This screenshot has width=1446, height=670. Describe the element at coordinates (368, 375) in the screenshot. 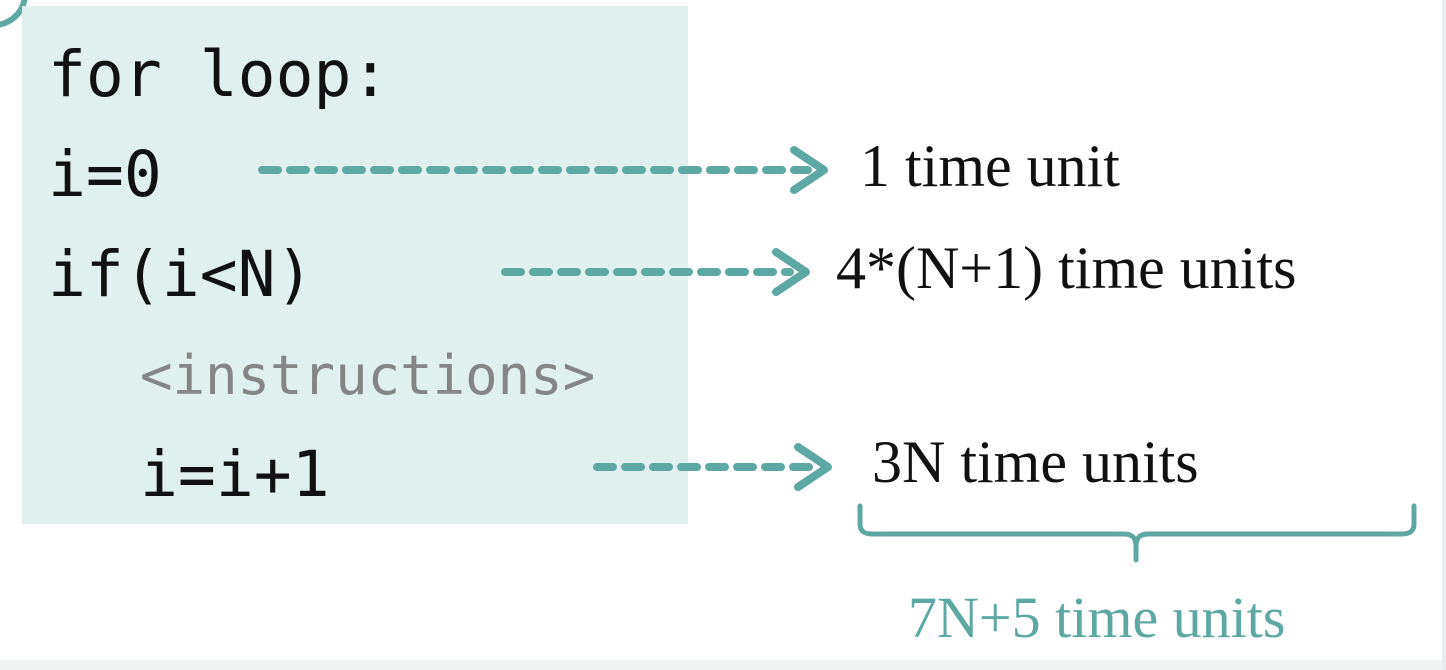

I see `code-line-instructions: <instructions>` at that location.